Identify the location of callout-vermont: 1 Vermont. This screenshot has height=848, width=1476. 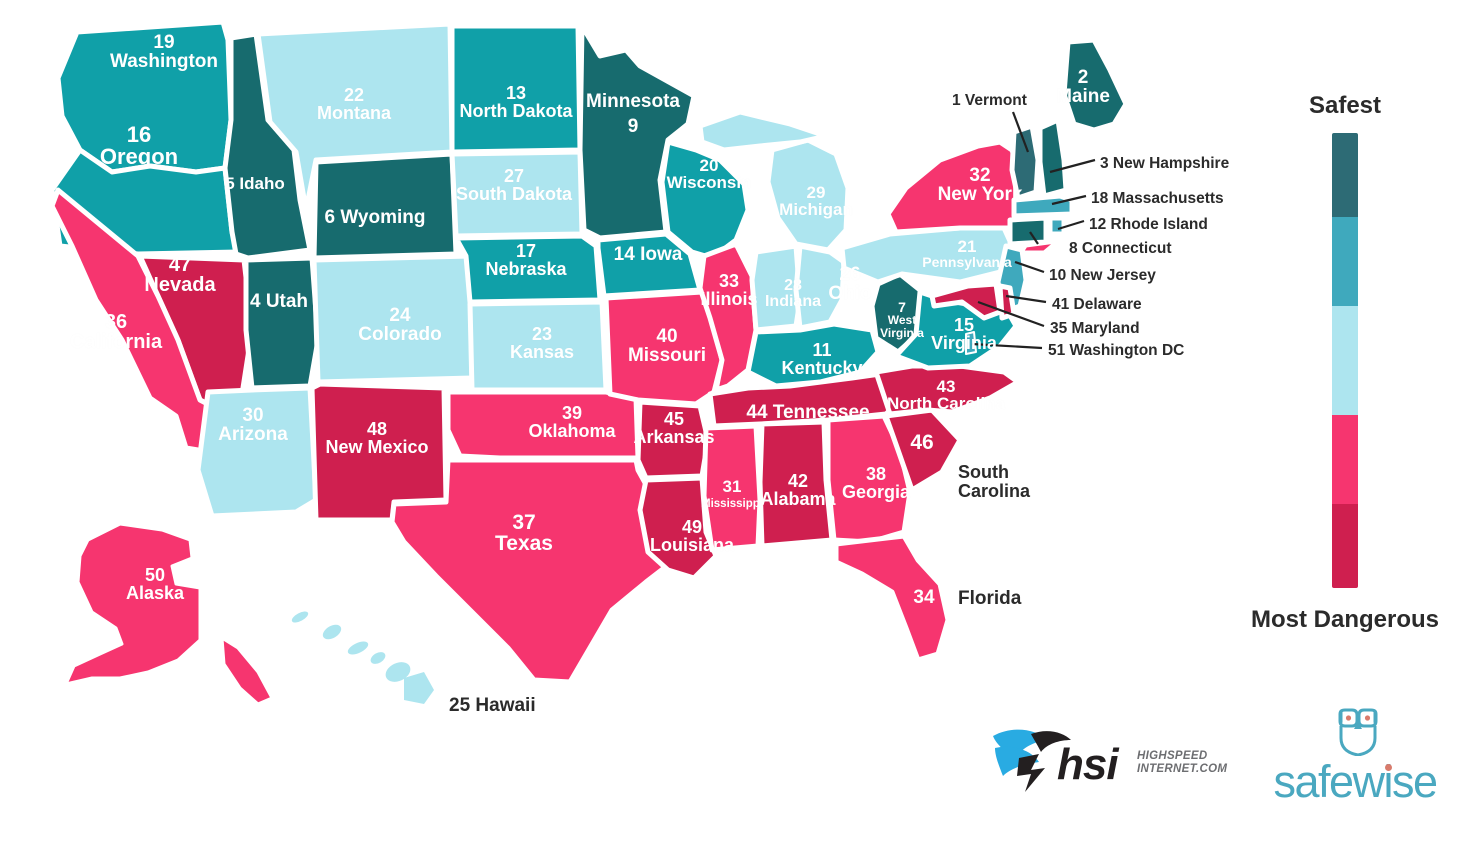
(989, 101).